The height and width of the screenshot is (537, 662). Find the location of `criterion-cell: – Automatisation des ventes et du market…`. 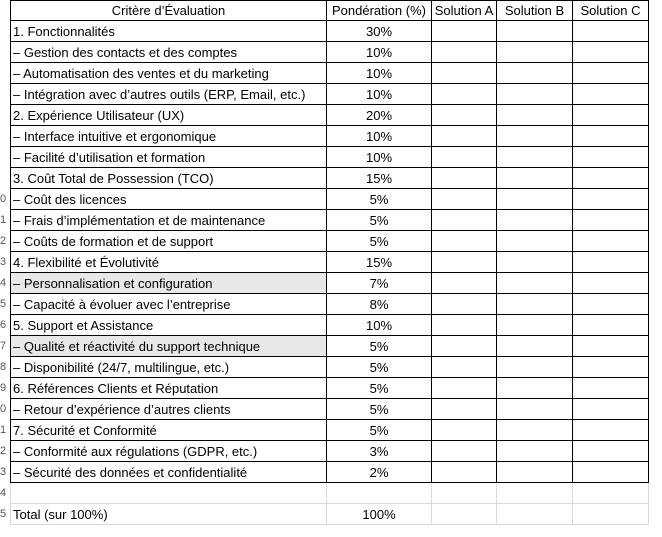

criterion-cell: – Automatisation des ventes et du market… is located at coordinates (168, 73).